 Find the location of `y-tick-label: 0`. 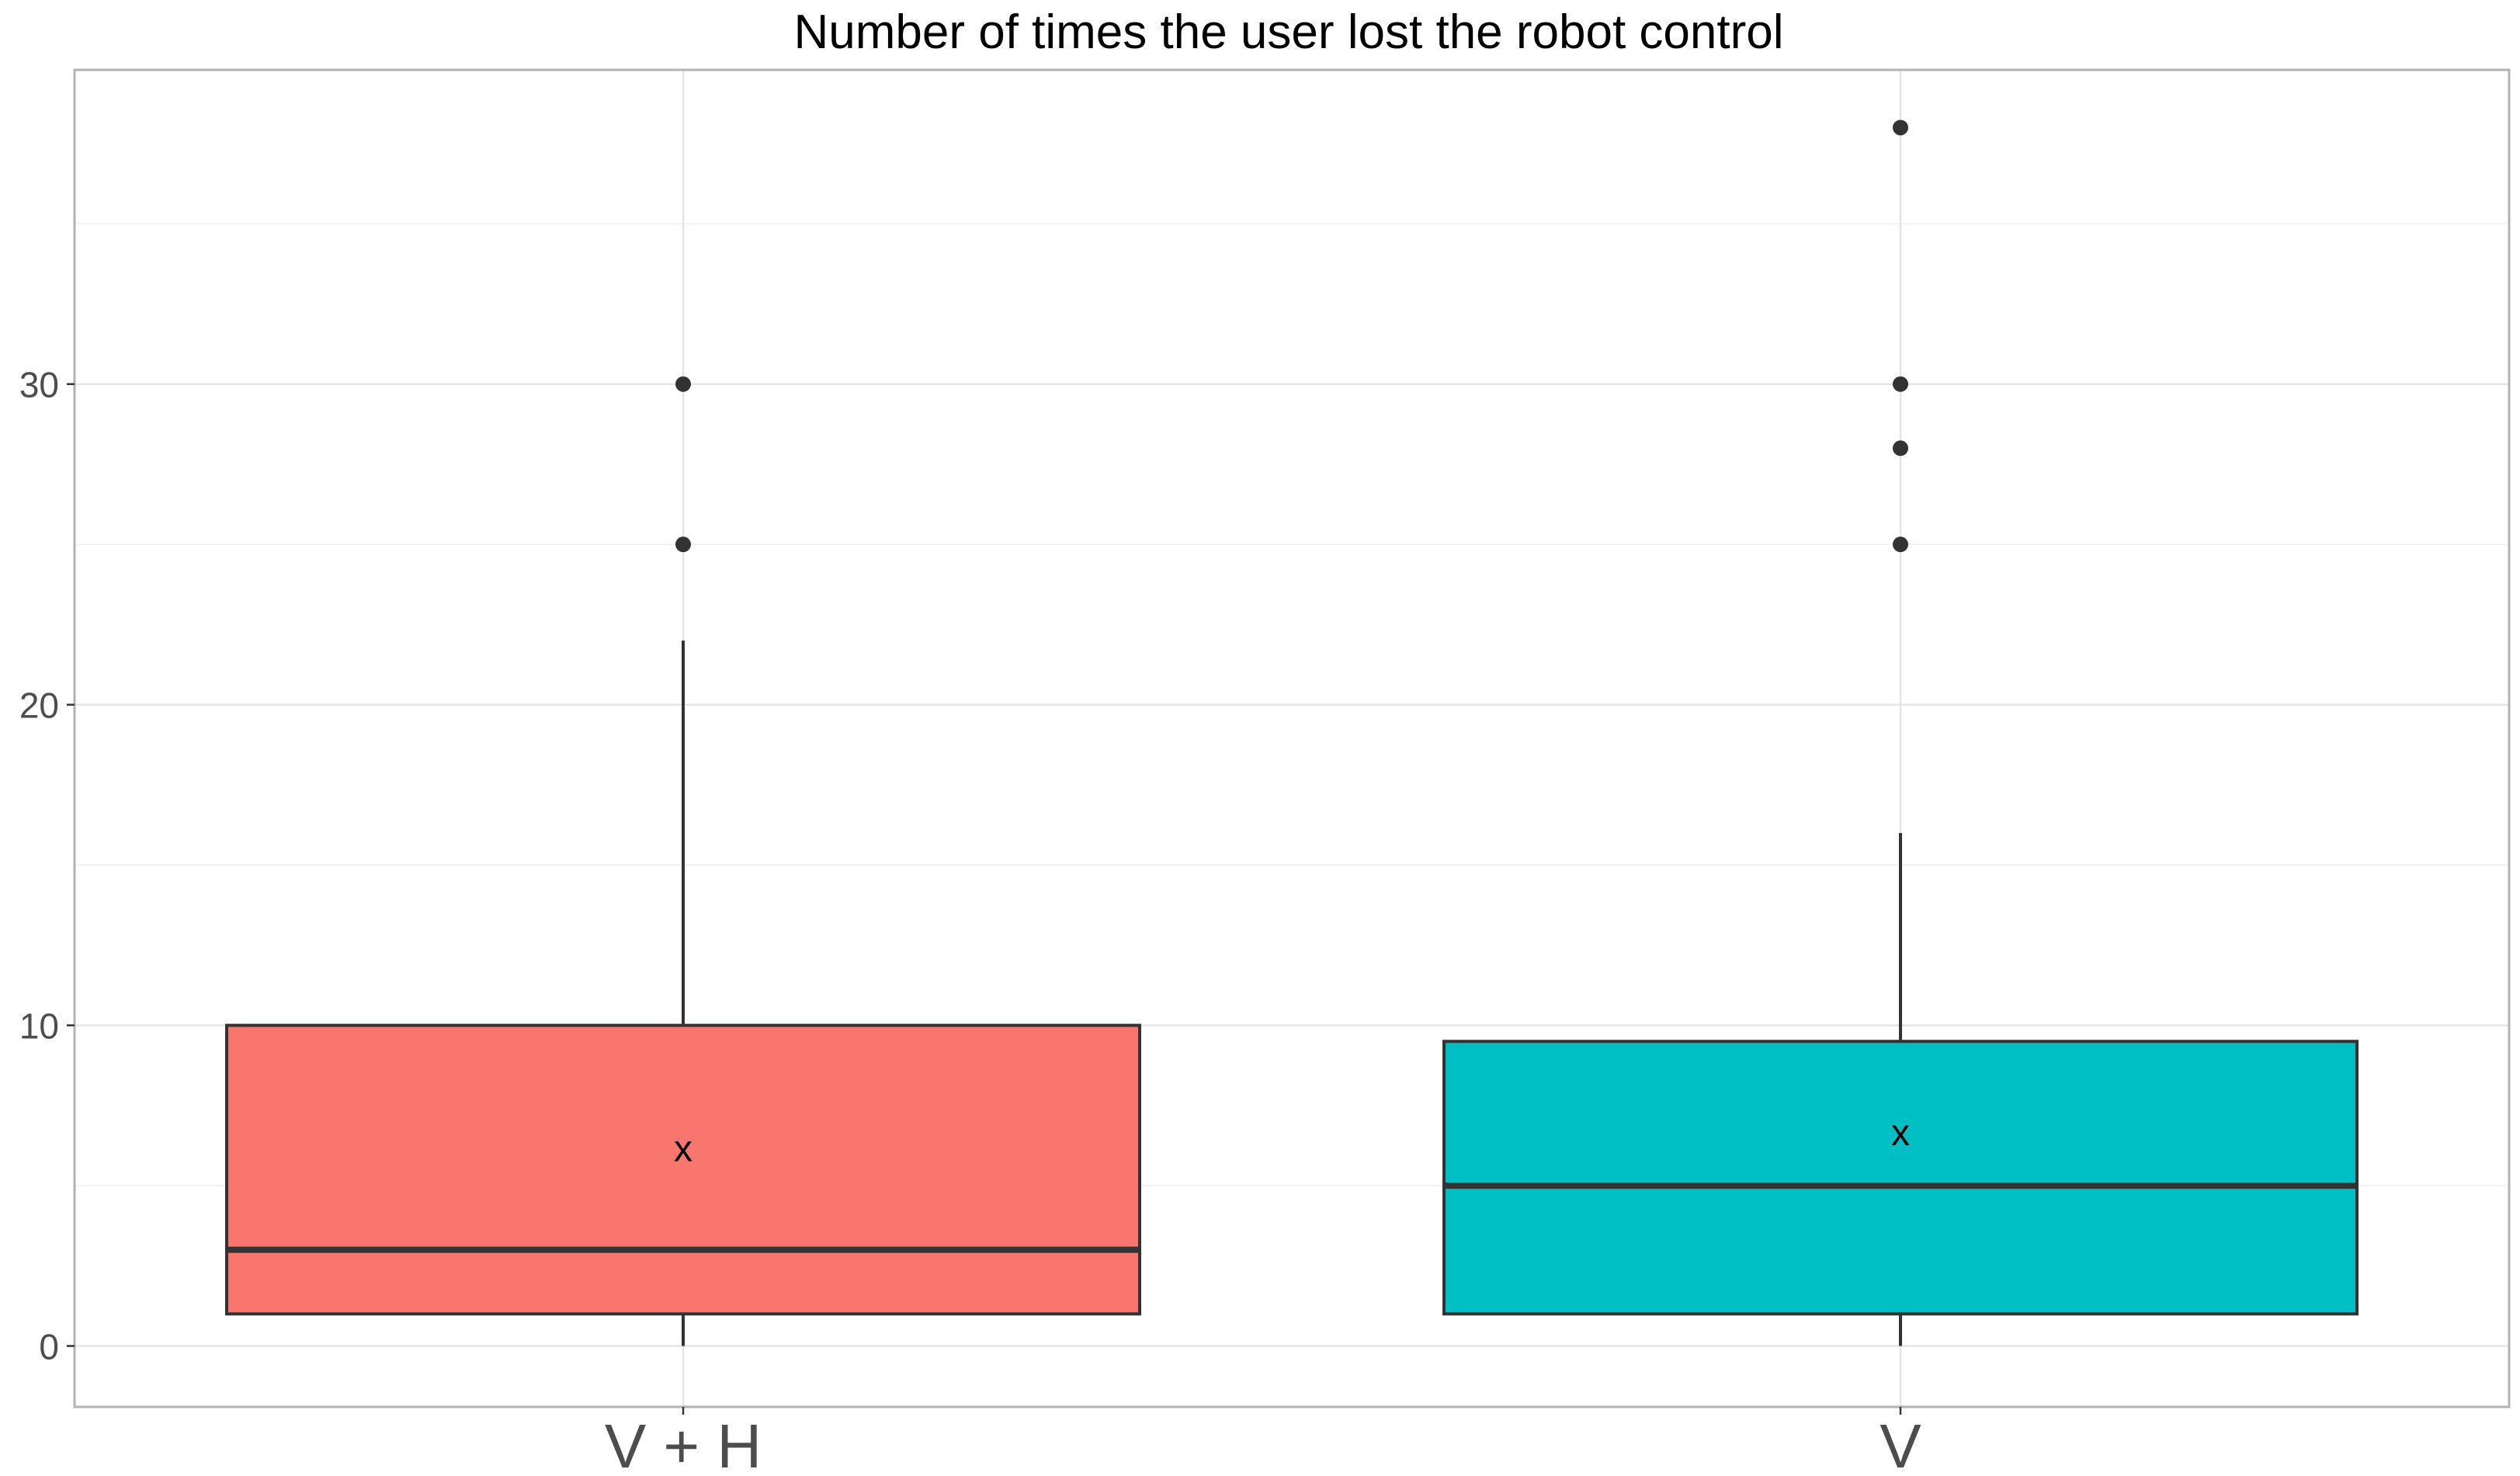

y-tick-label: 0 is located at coordinates (49, 1347).